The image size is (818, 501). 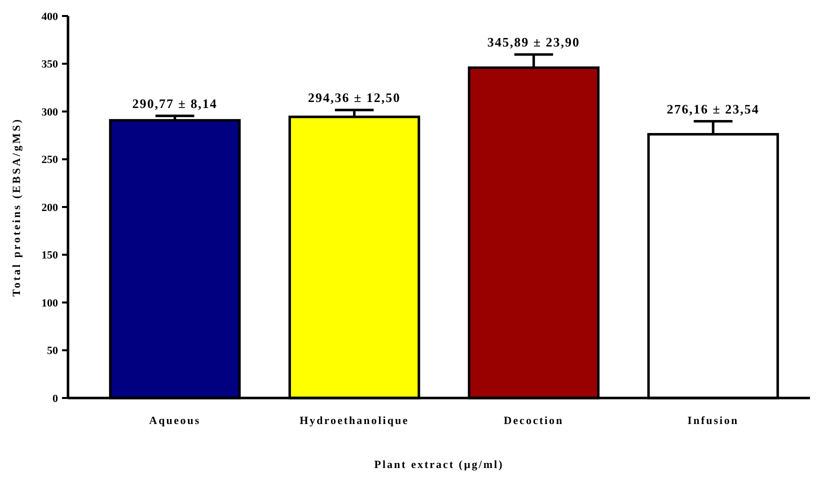 I want to click on y-tick-label: 0, so click(x=55, y=398).